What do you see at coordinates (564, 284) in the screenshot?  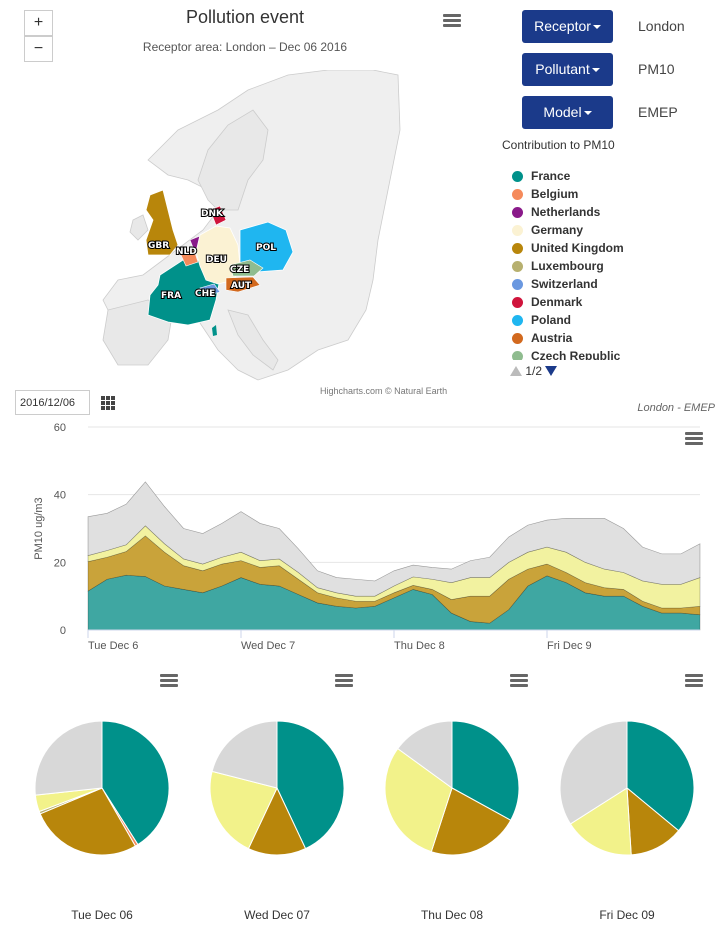 I see `legend-label: Switzerland` at bounding box center [564, 284].